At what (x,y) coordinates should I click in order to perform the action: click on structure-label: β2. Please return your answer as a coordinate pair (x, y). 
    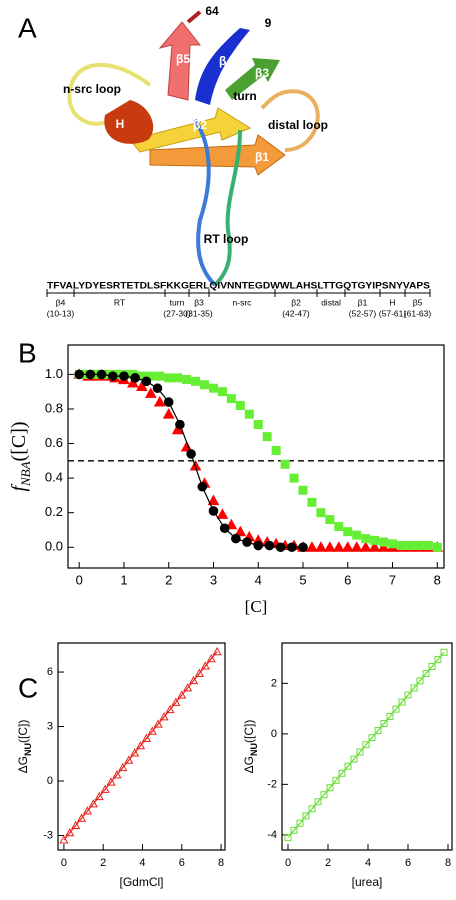
    Looking at the image, I should click on (200, 125).